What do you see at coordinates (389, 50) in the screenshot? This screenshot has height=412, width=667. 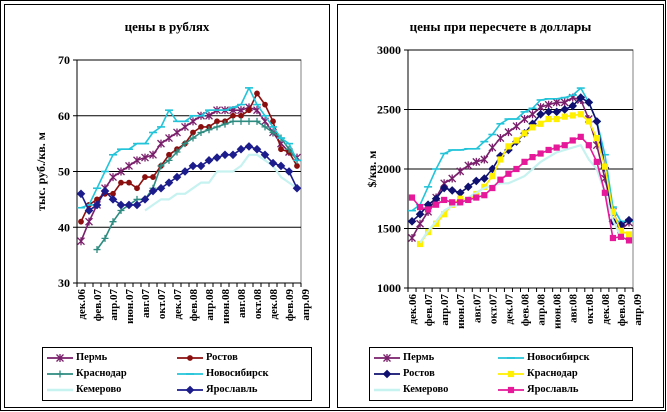 I see `y-tick-label: 3000` at bounding box center [389, 50].